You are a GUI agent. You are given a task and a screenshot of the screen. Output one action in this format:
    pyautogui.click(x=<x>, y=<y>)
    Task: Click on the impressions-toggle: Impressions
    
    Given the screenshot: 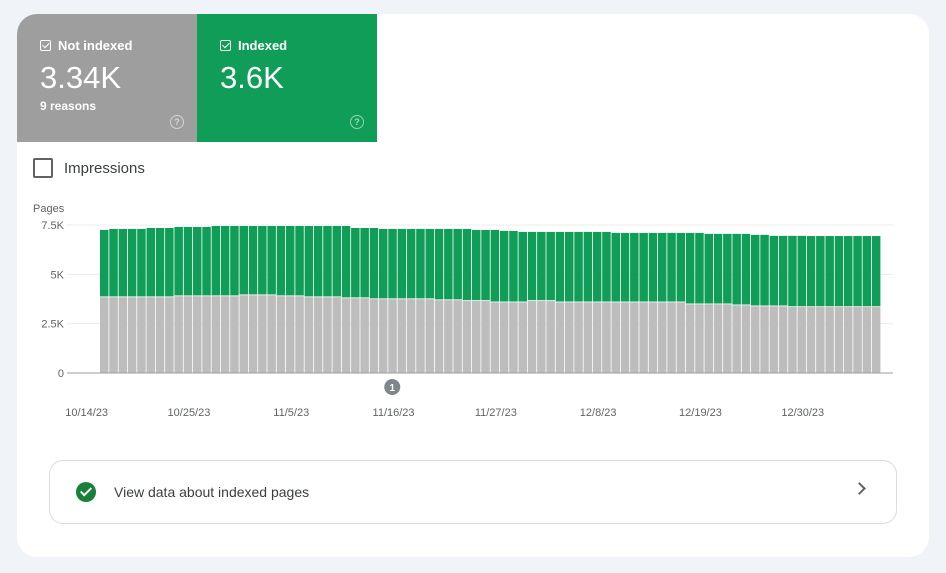 What is the action you would take?
    pyautogui.click(x=89, y=168)
    